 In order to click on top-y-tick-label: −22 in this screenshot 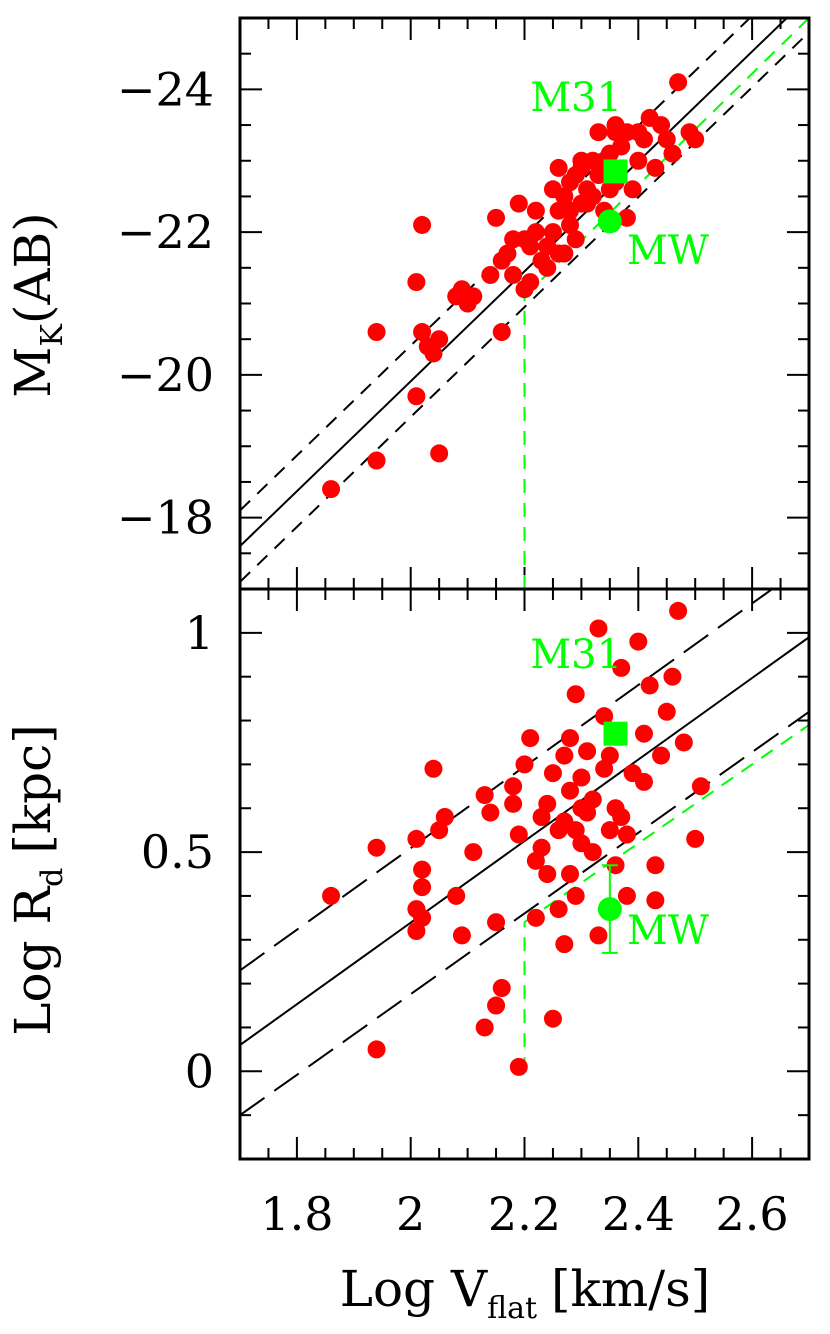, I will do `click(165, 232)`.